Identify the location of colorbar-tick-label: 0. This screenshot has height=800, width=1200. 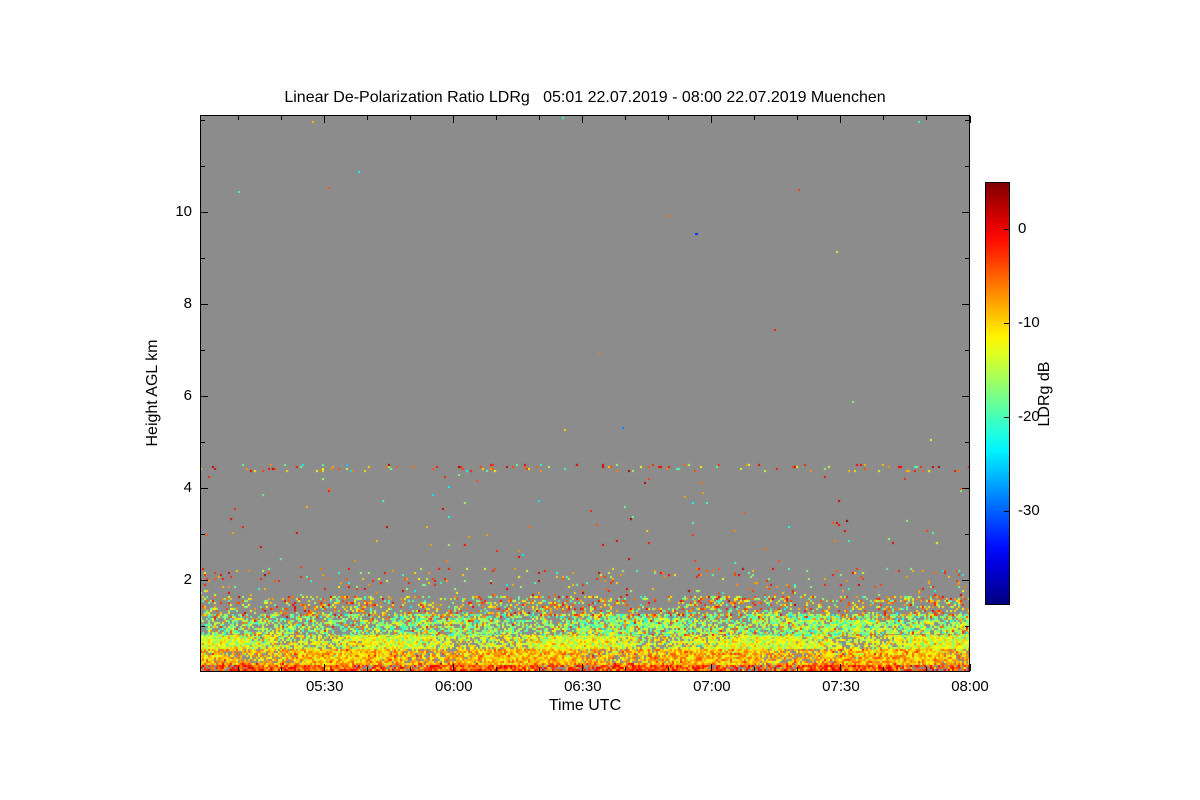
(1022, 228).